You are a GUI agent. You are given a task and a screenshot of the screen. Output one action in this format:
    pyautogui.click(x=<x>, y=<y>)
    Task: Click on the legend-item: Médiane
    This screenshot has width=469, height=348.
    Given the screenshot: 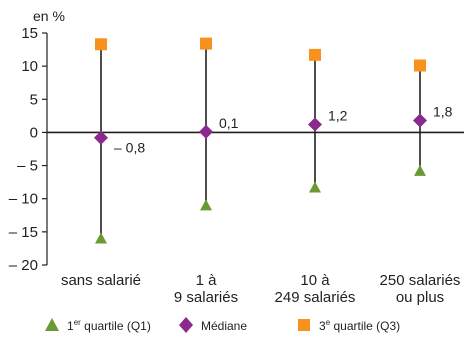 What is the action you would take?
    pyautogui.click(x=213, y=325)
    